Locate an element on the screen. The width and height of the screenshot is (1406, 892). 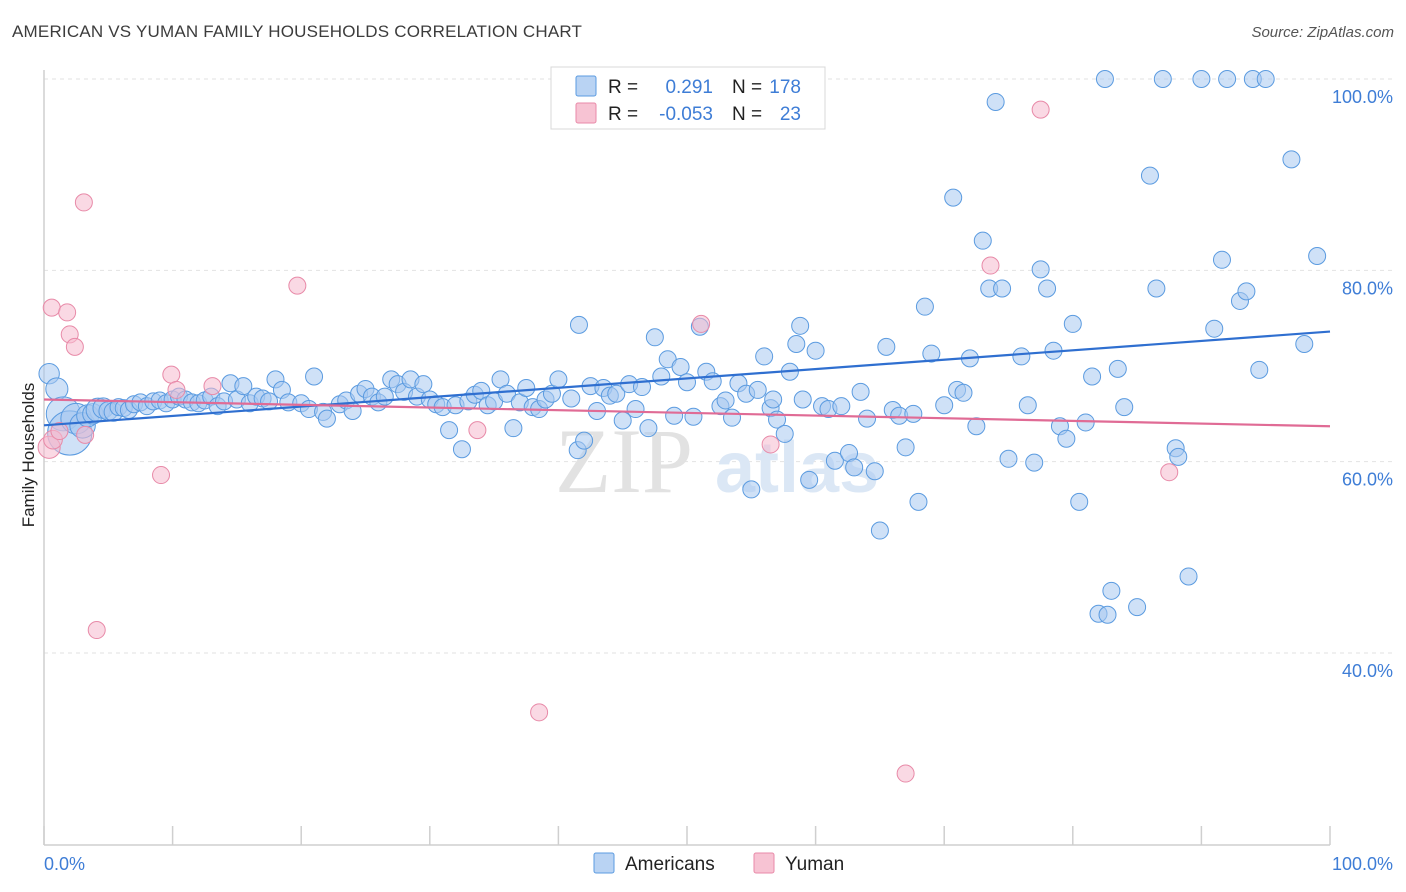
americans-trend-line is located at coordinates (687, 378).